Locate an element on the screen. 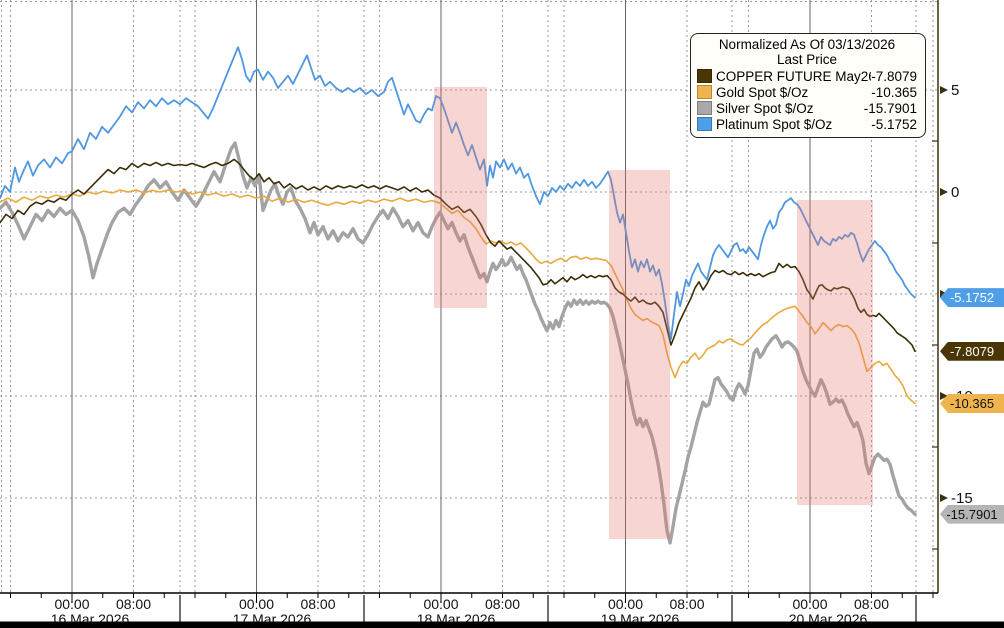  legend-item-label: Gold Spot $/Oz is located at coordinates (762, 92).